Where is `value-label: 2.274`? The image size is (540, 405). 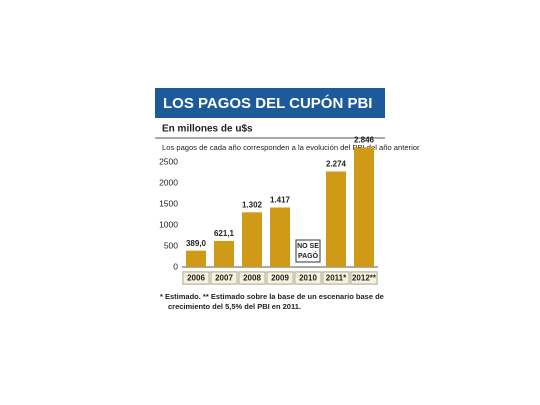
value-label: 2.274 is located at coordinates (336, 164).